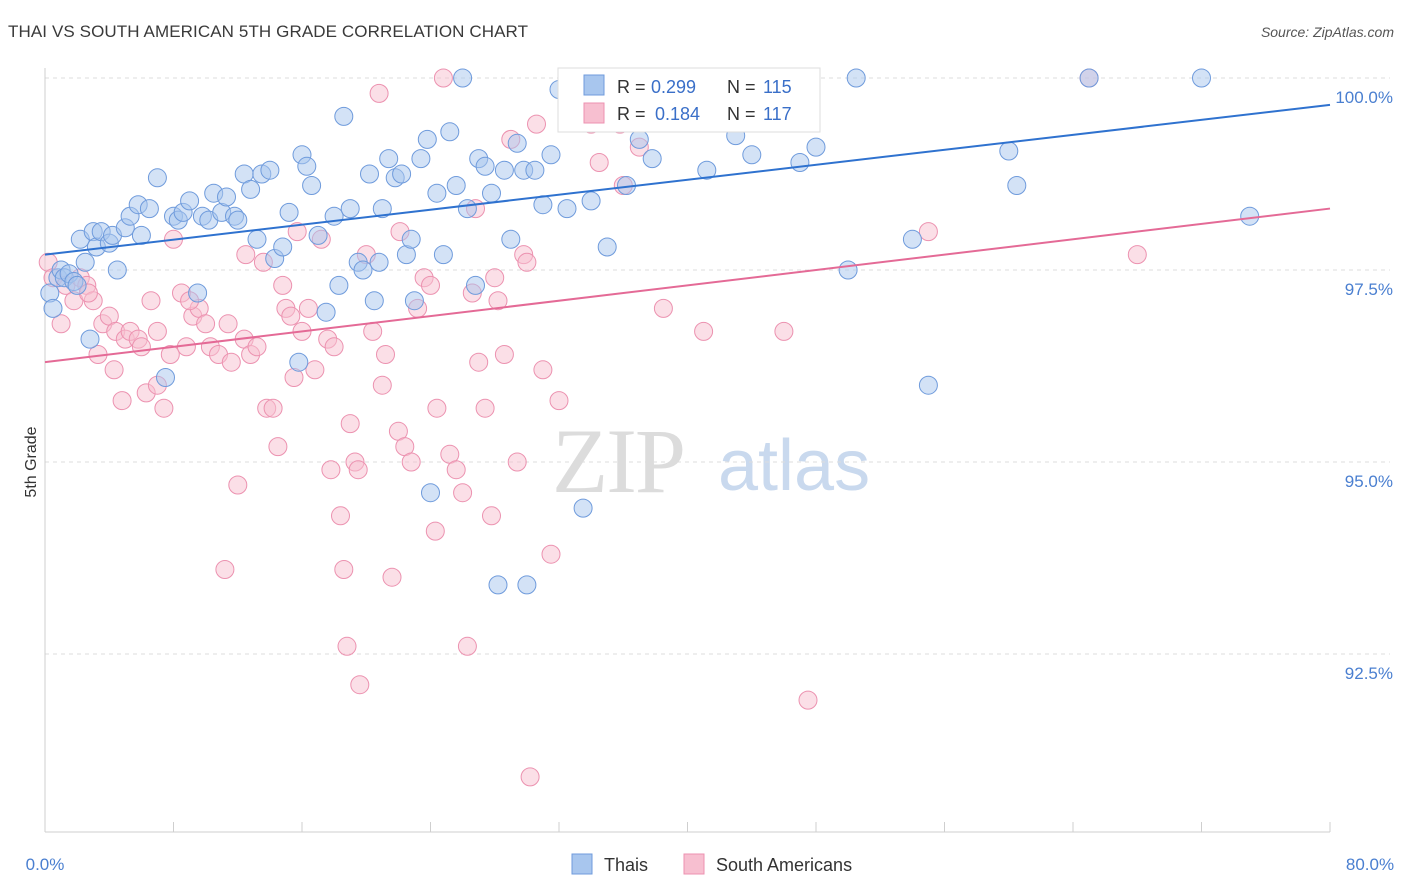 The width and height of the screenshot is (1406, 892). What do you see at coordinates (677, 114) in the screenshot?
I see `sa-r-value: 0.184` at bounding box center [677, 114].